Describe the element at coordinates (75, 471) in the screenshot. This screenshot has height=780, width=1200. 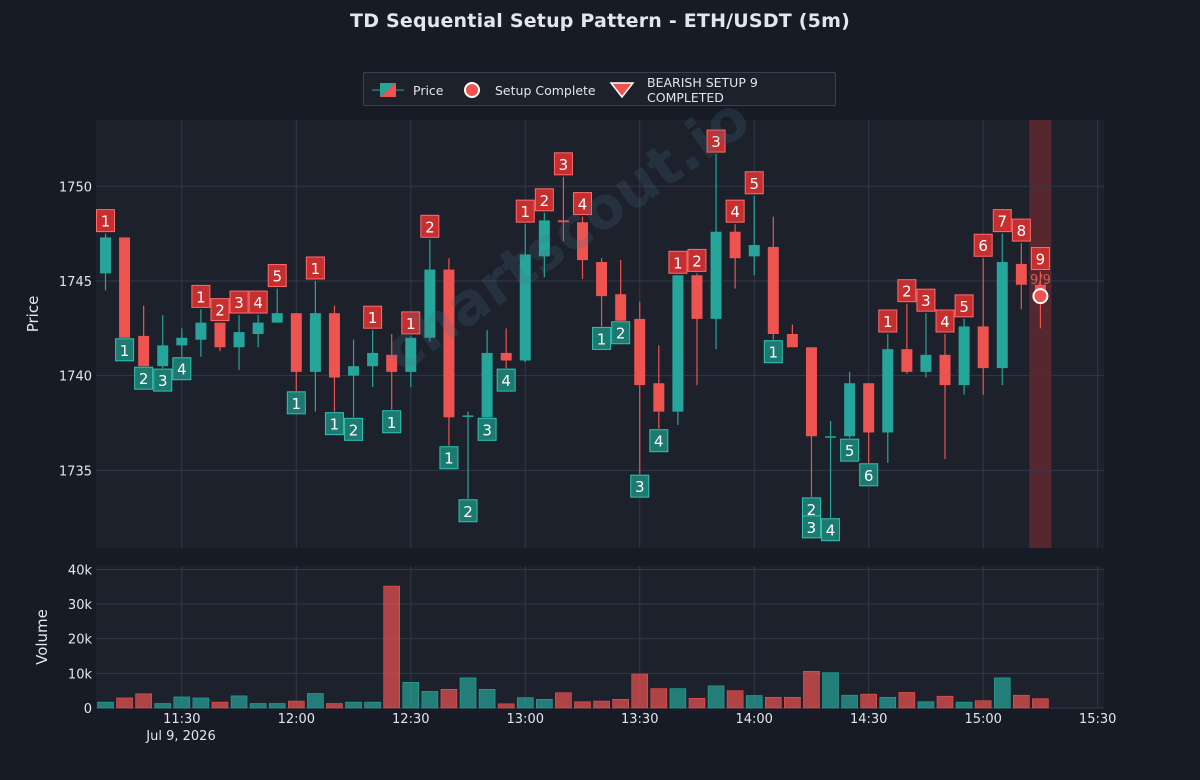
I see `price-y-tick-label: 1735` at that location.